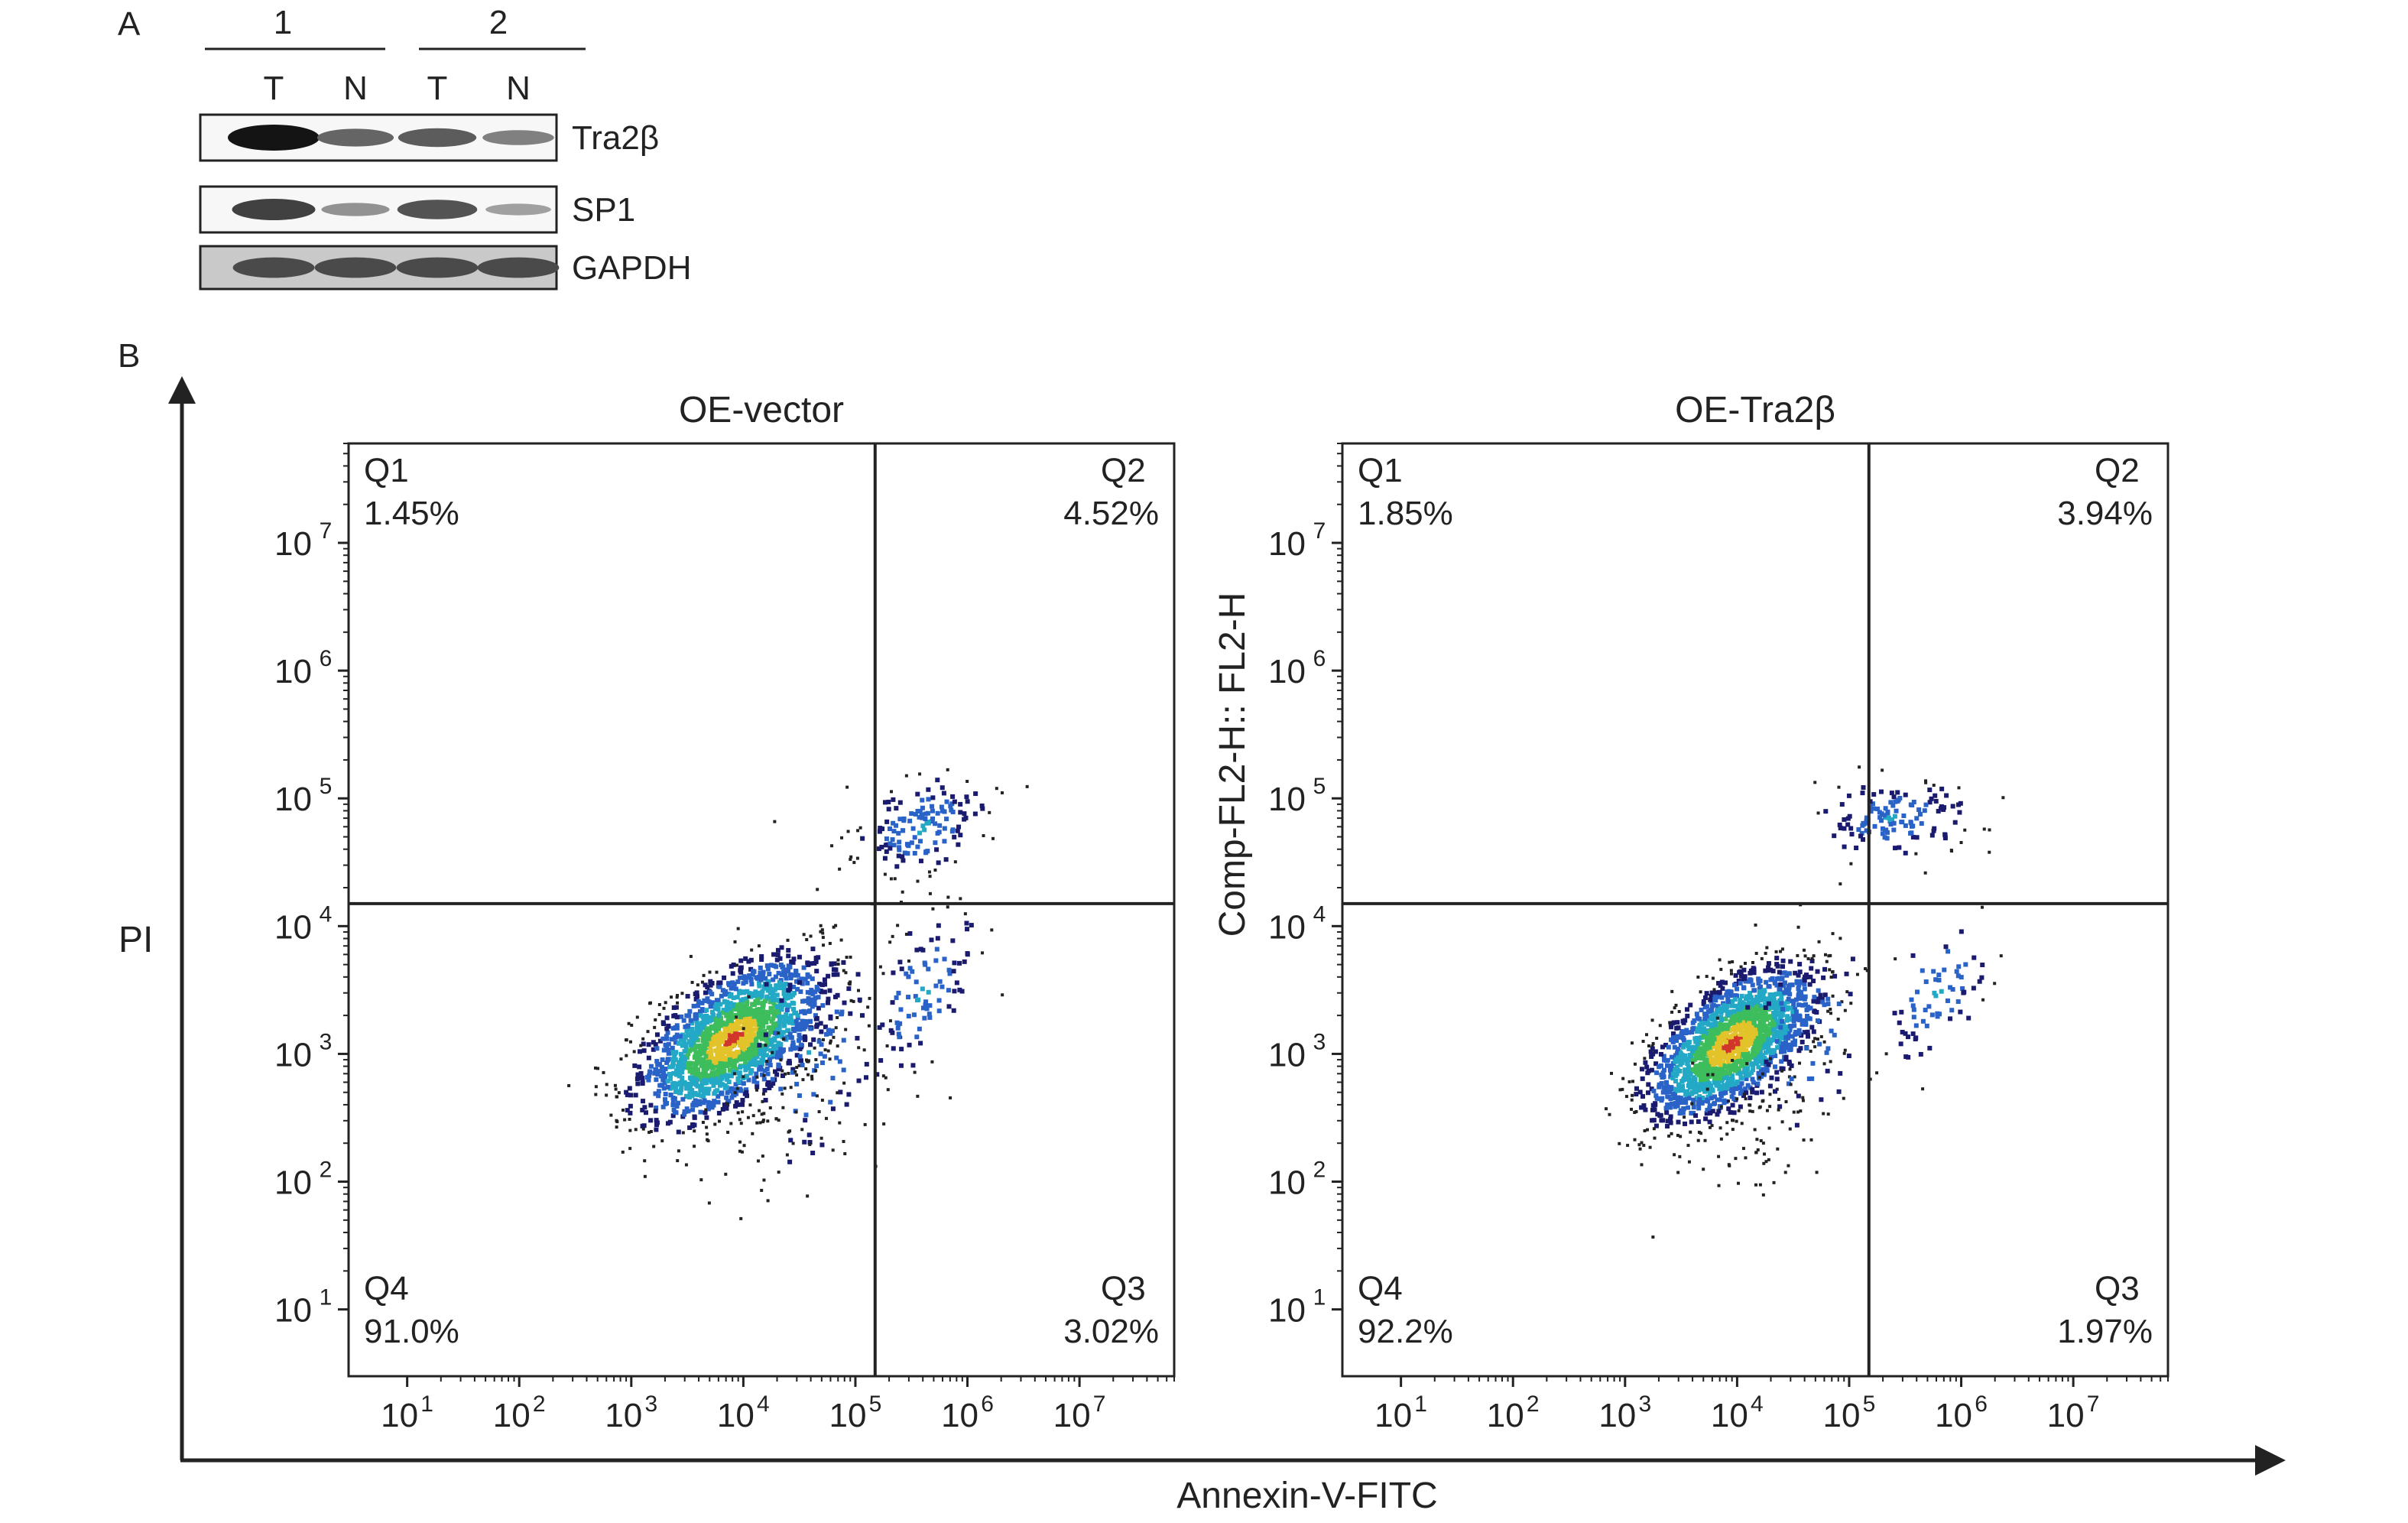  What do you see at coordinates (604, 210) in the screenshot?
I see `blot-row-label: SP1` at bounding box center [604, 210].